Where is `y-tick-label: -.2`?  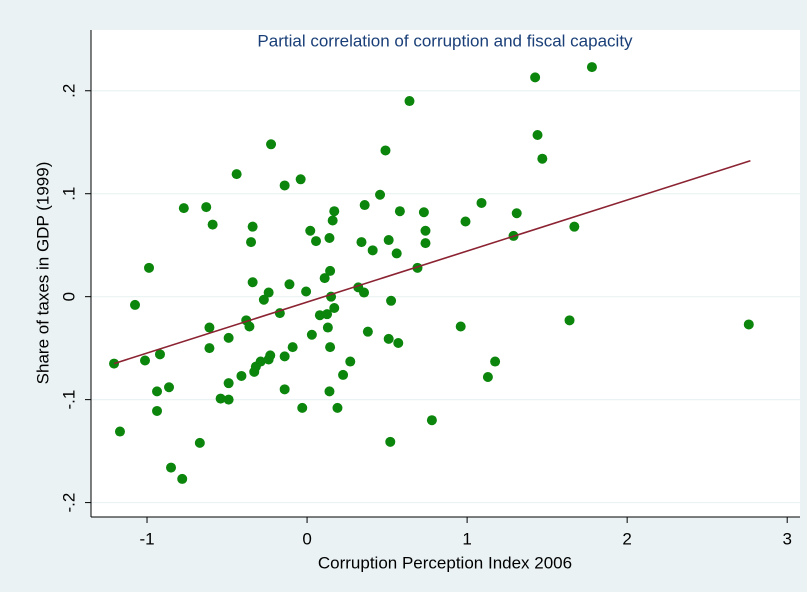 y-tick-label: -.2 is located at coordinates (68, 503).